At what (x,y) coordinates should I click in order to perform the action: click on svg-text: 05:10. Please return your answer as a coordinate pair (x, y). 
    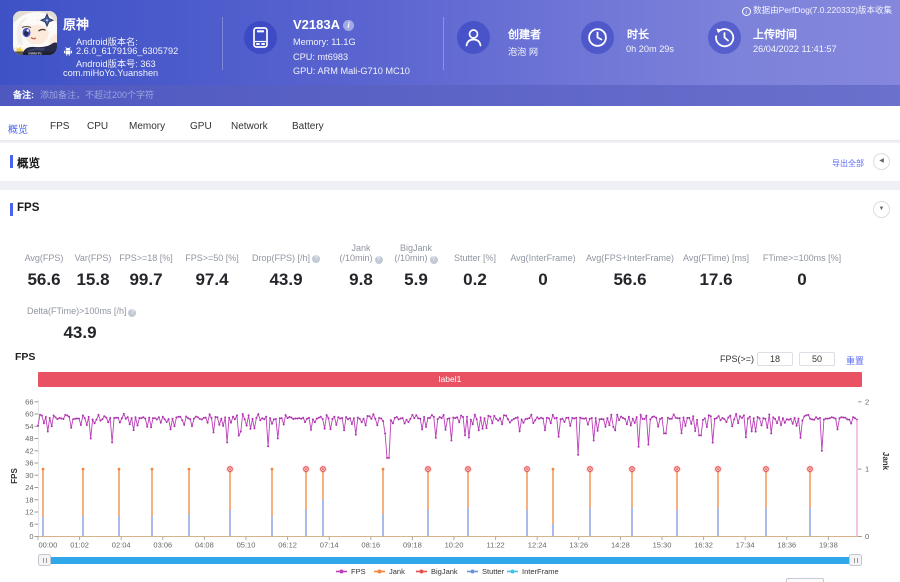
    Looking at the image, I should click on (246, 545).